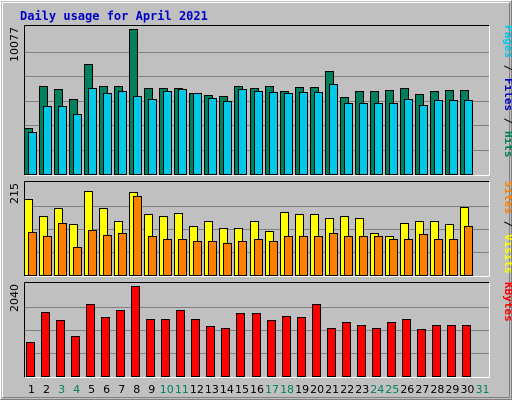  What do you see at coordinates (114, 16) in the screenshot?
I see `chart-title: Daily usage for April 2021` at bounding box center [114, 16].